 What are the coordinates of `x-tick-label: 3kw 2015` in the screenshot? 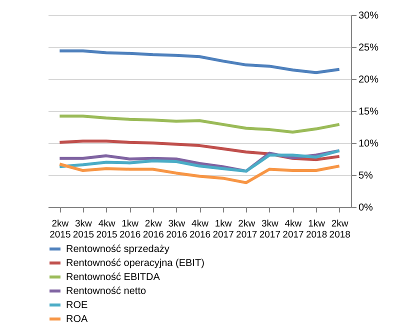 It's located at (83, 229).